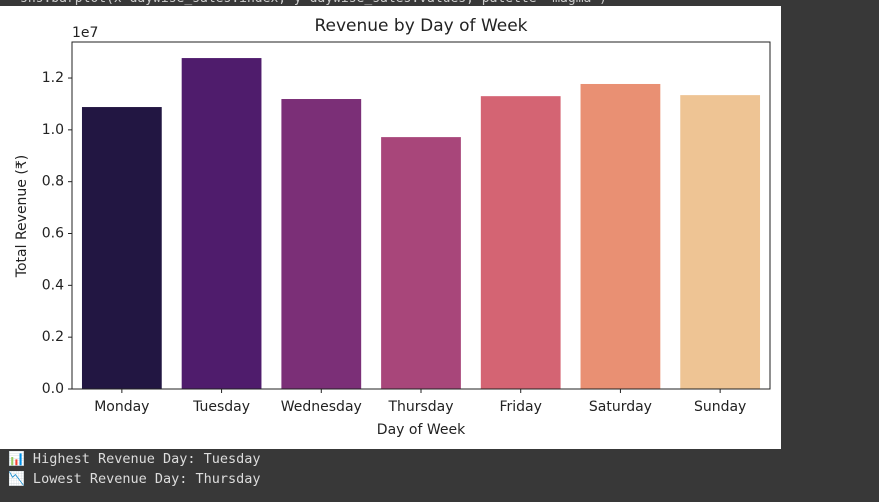  Describe the element at coordinates (520, 407) in the screenshot. I see `x-tick-label: Friday` at that location.